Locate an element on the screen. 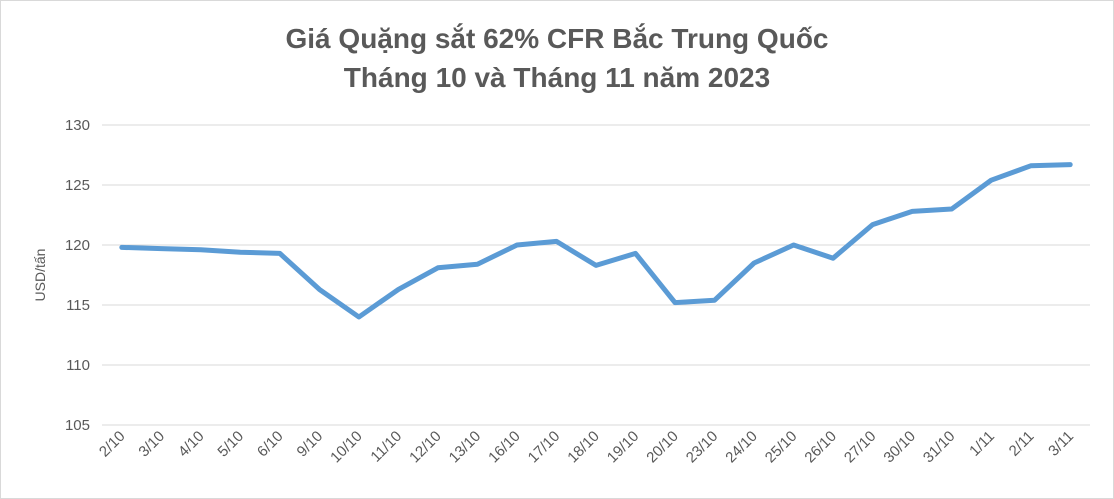 The image size is (1114, 499). x-tick-label: 11/10 is located at coordinates (386, 447).